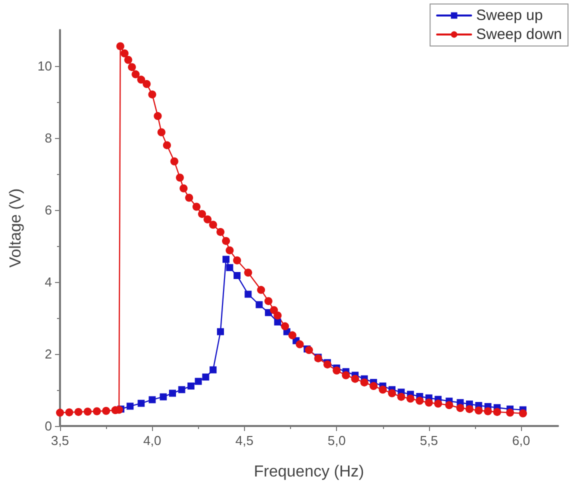  Describe the element at coordinates (48, 210) in the screenshot. I see `y-tick-label: 6` at that location.